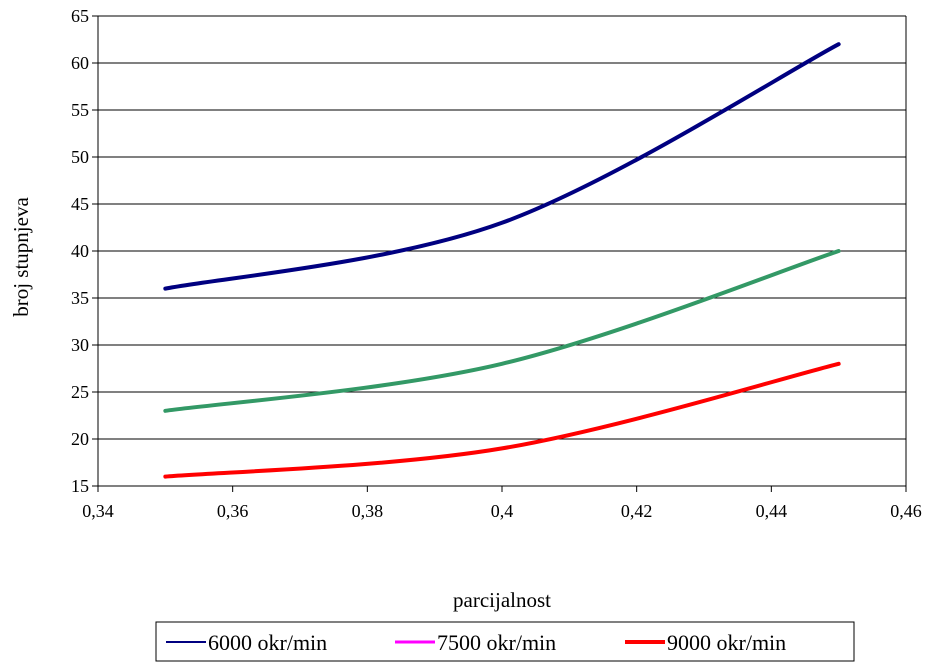 This screenshot has width=934, height=662. What do you see at coordinates (80, 486) in the screenshot?
I see `y-tick-label: 15` at bounding box center [80, 486].